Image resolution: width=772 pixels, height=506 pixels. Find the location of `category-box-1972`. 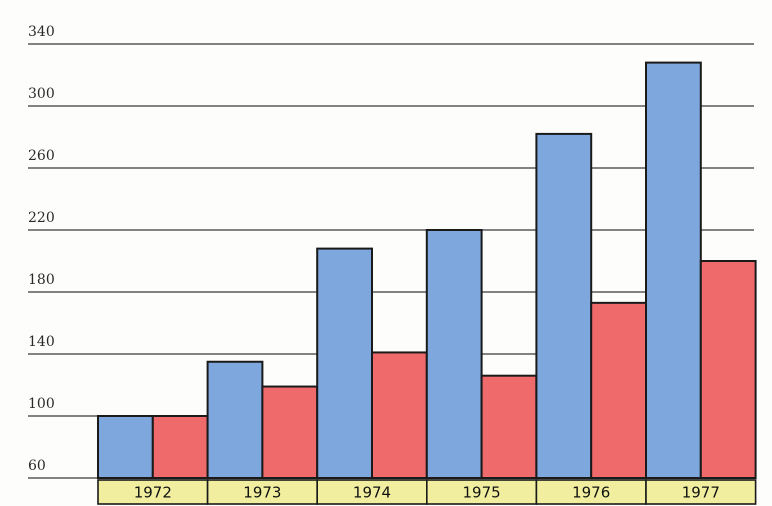

category-box-1972 is located at coordinates (153, 492).